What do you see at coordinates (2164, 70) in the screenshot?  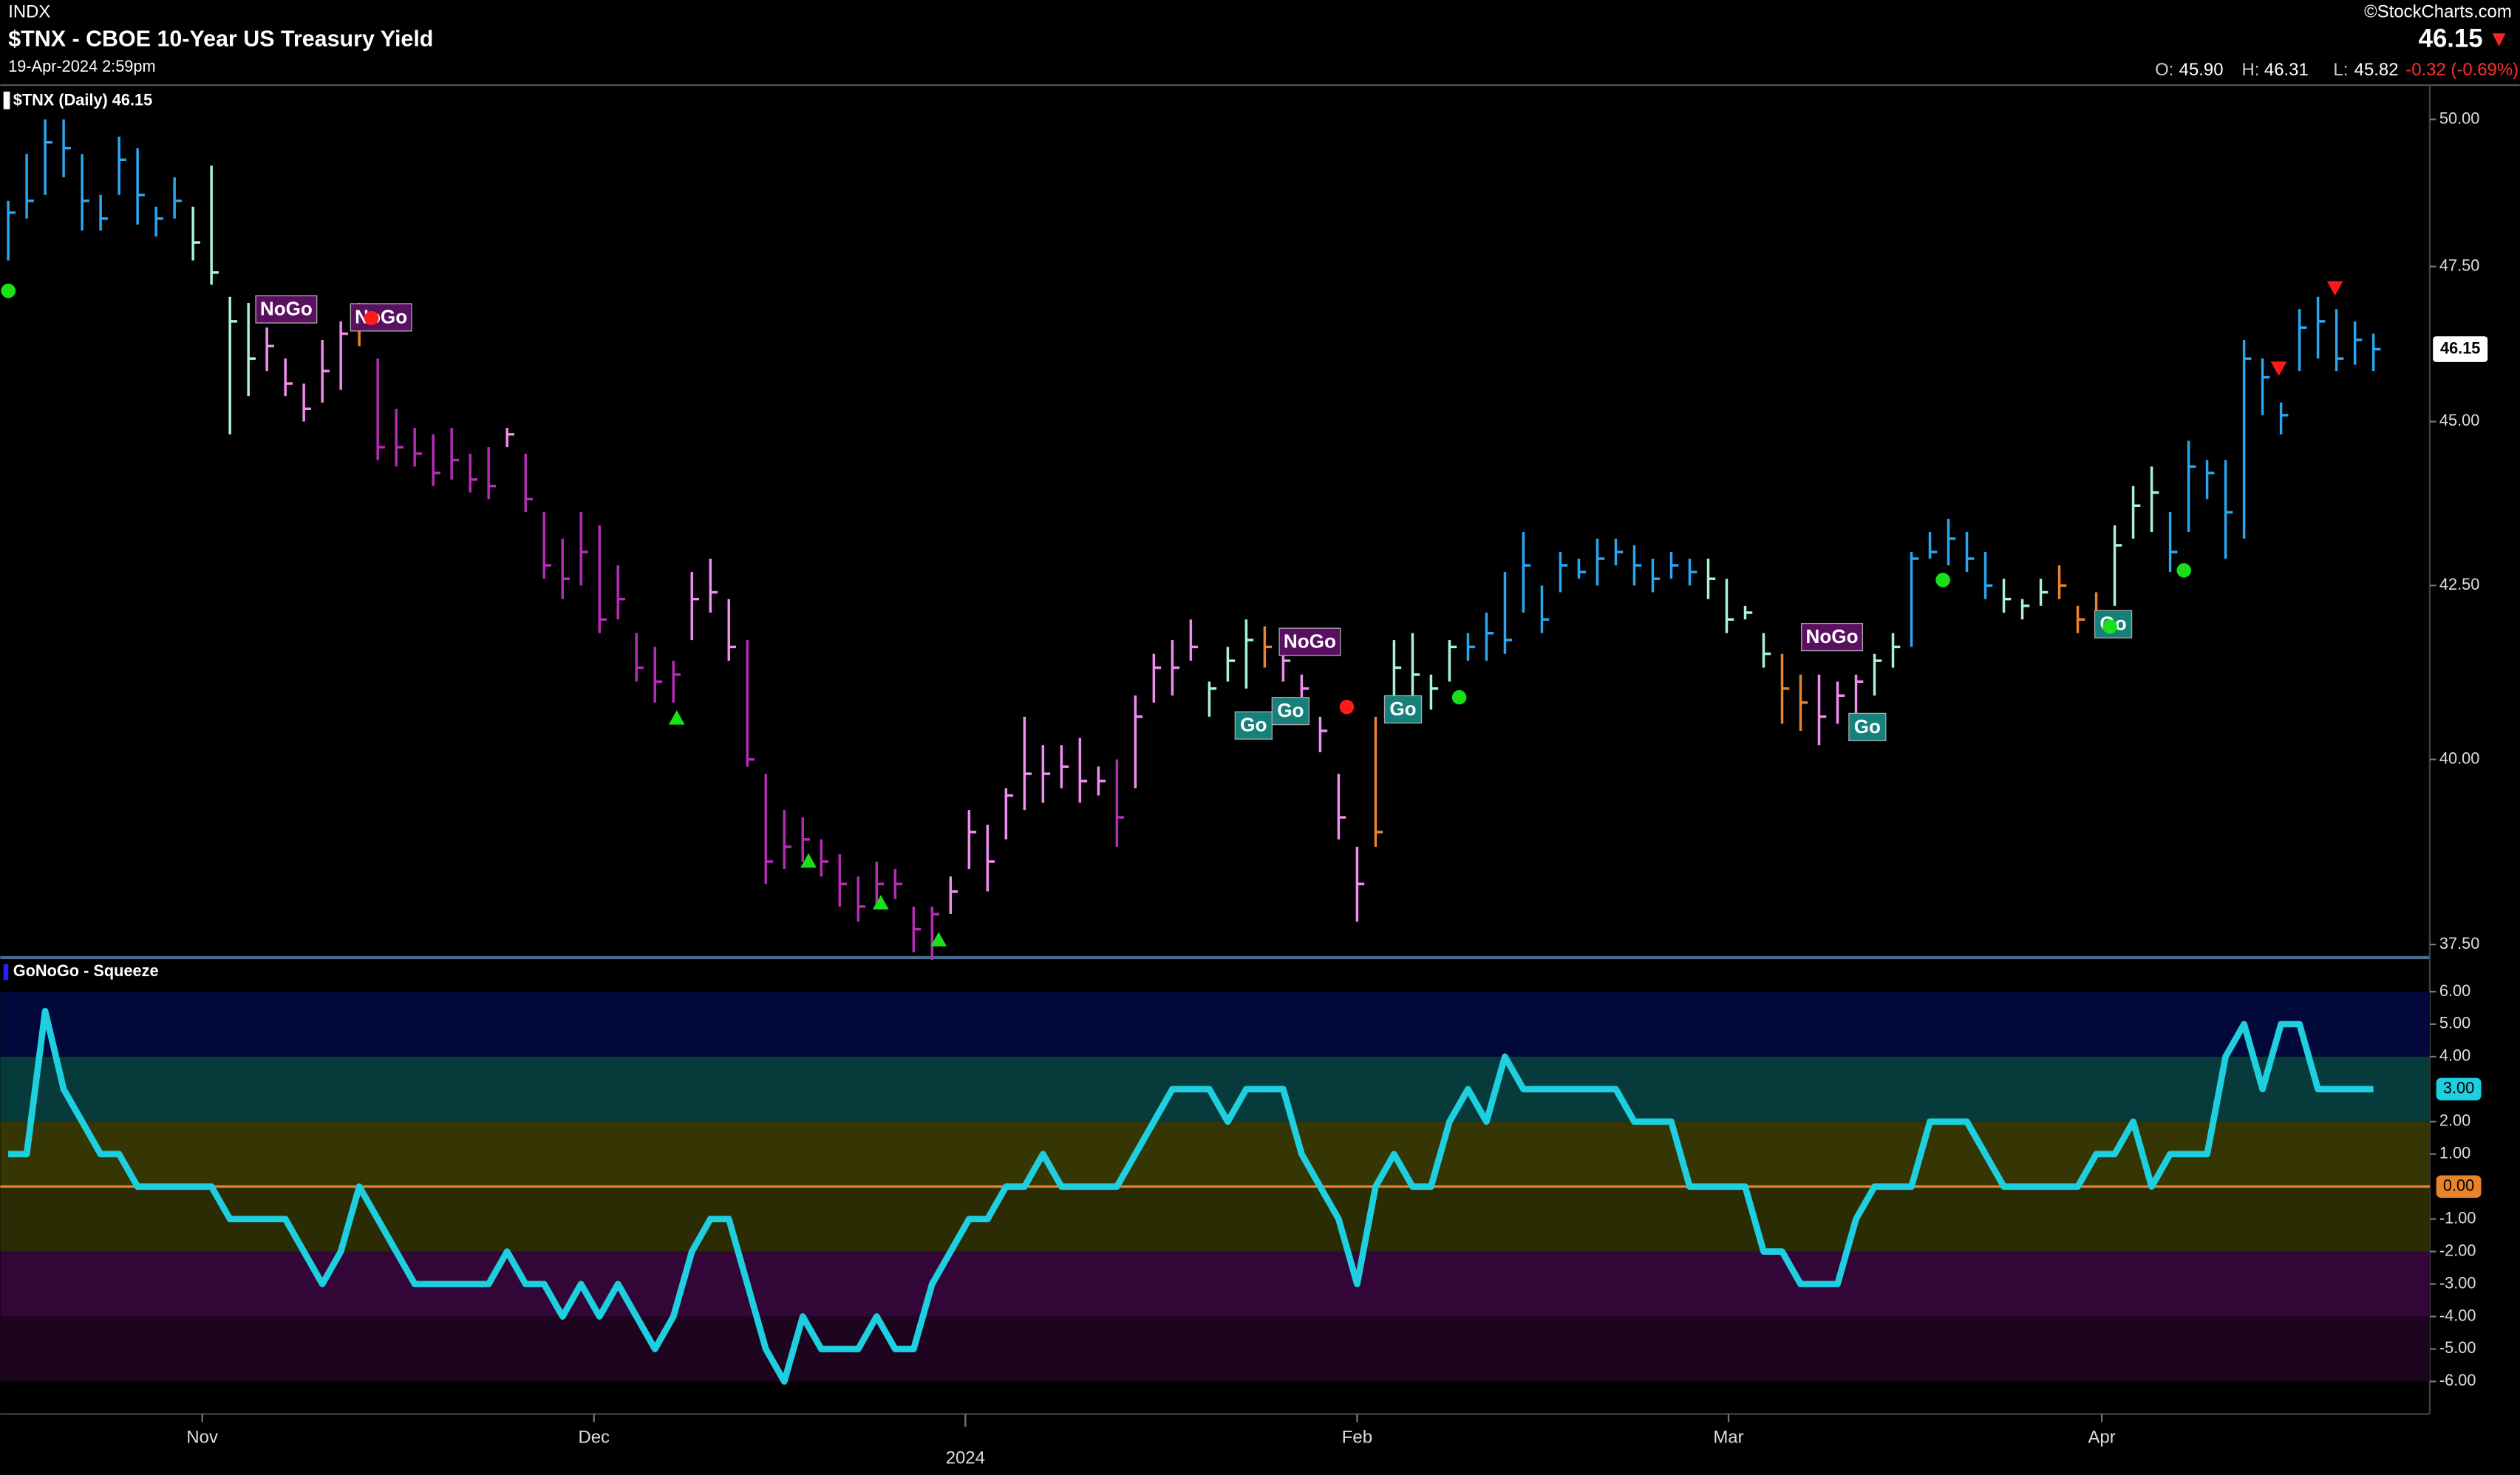 I see `open-label: O:` at bounding box center [2164, 70].